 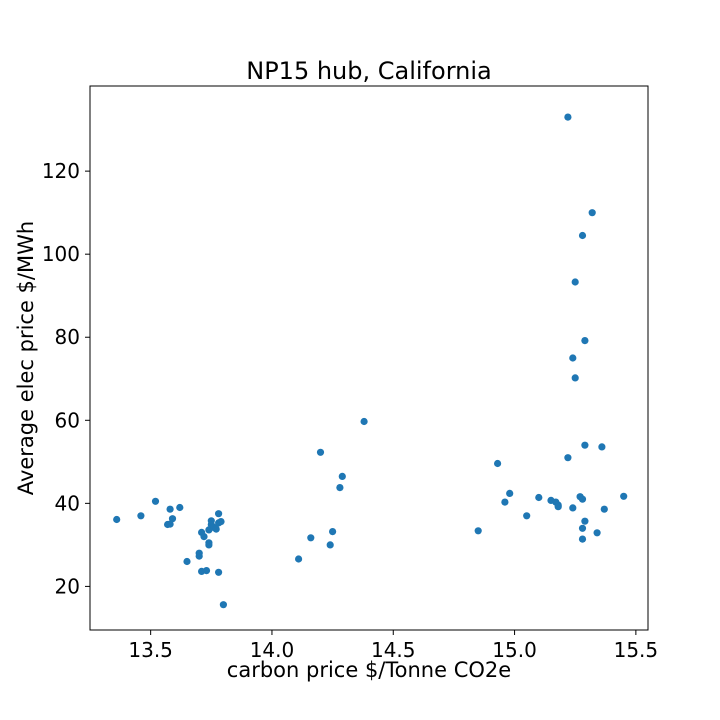 What do you see at coordinates (67, 503) in the screenshot?
I see `y-tick-label: 40` at bounding box center [67, 503].